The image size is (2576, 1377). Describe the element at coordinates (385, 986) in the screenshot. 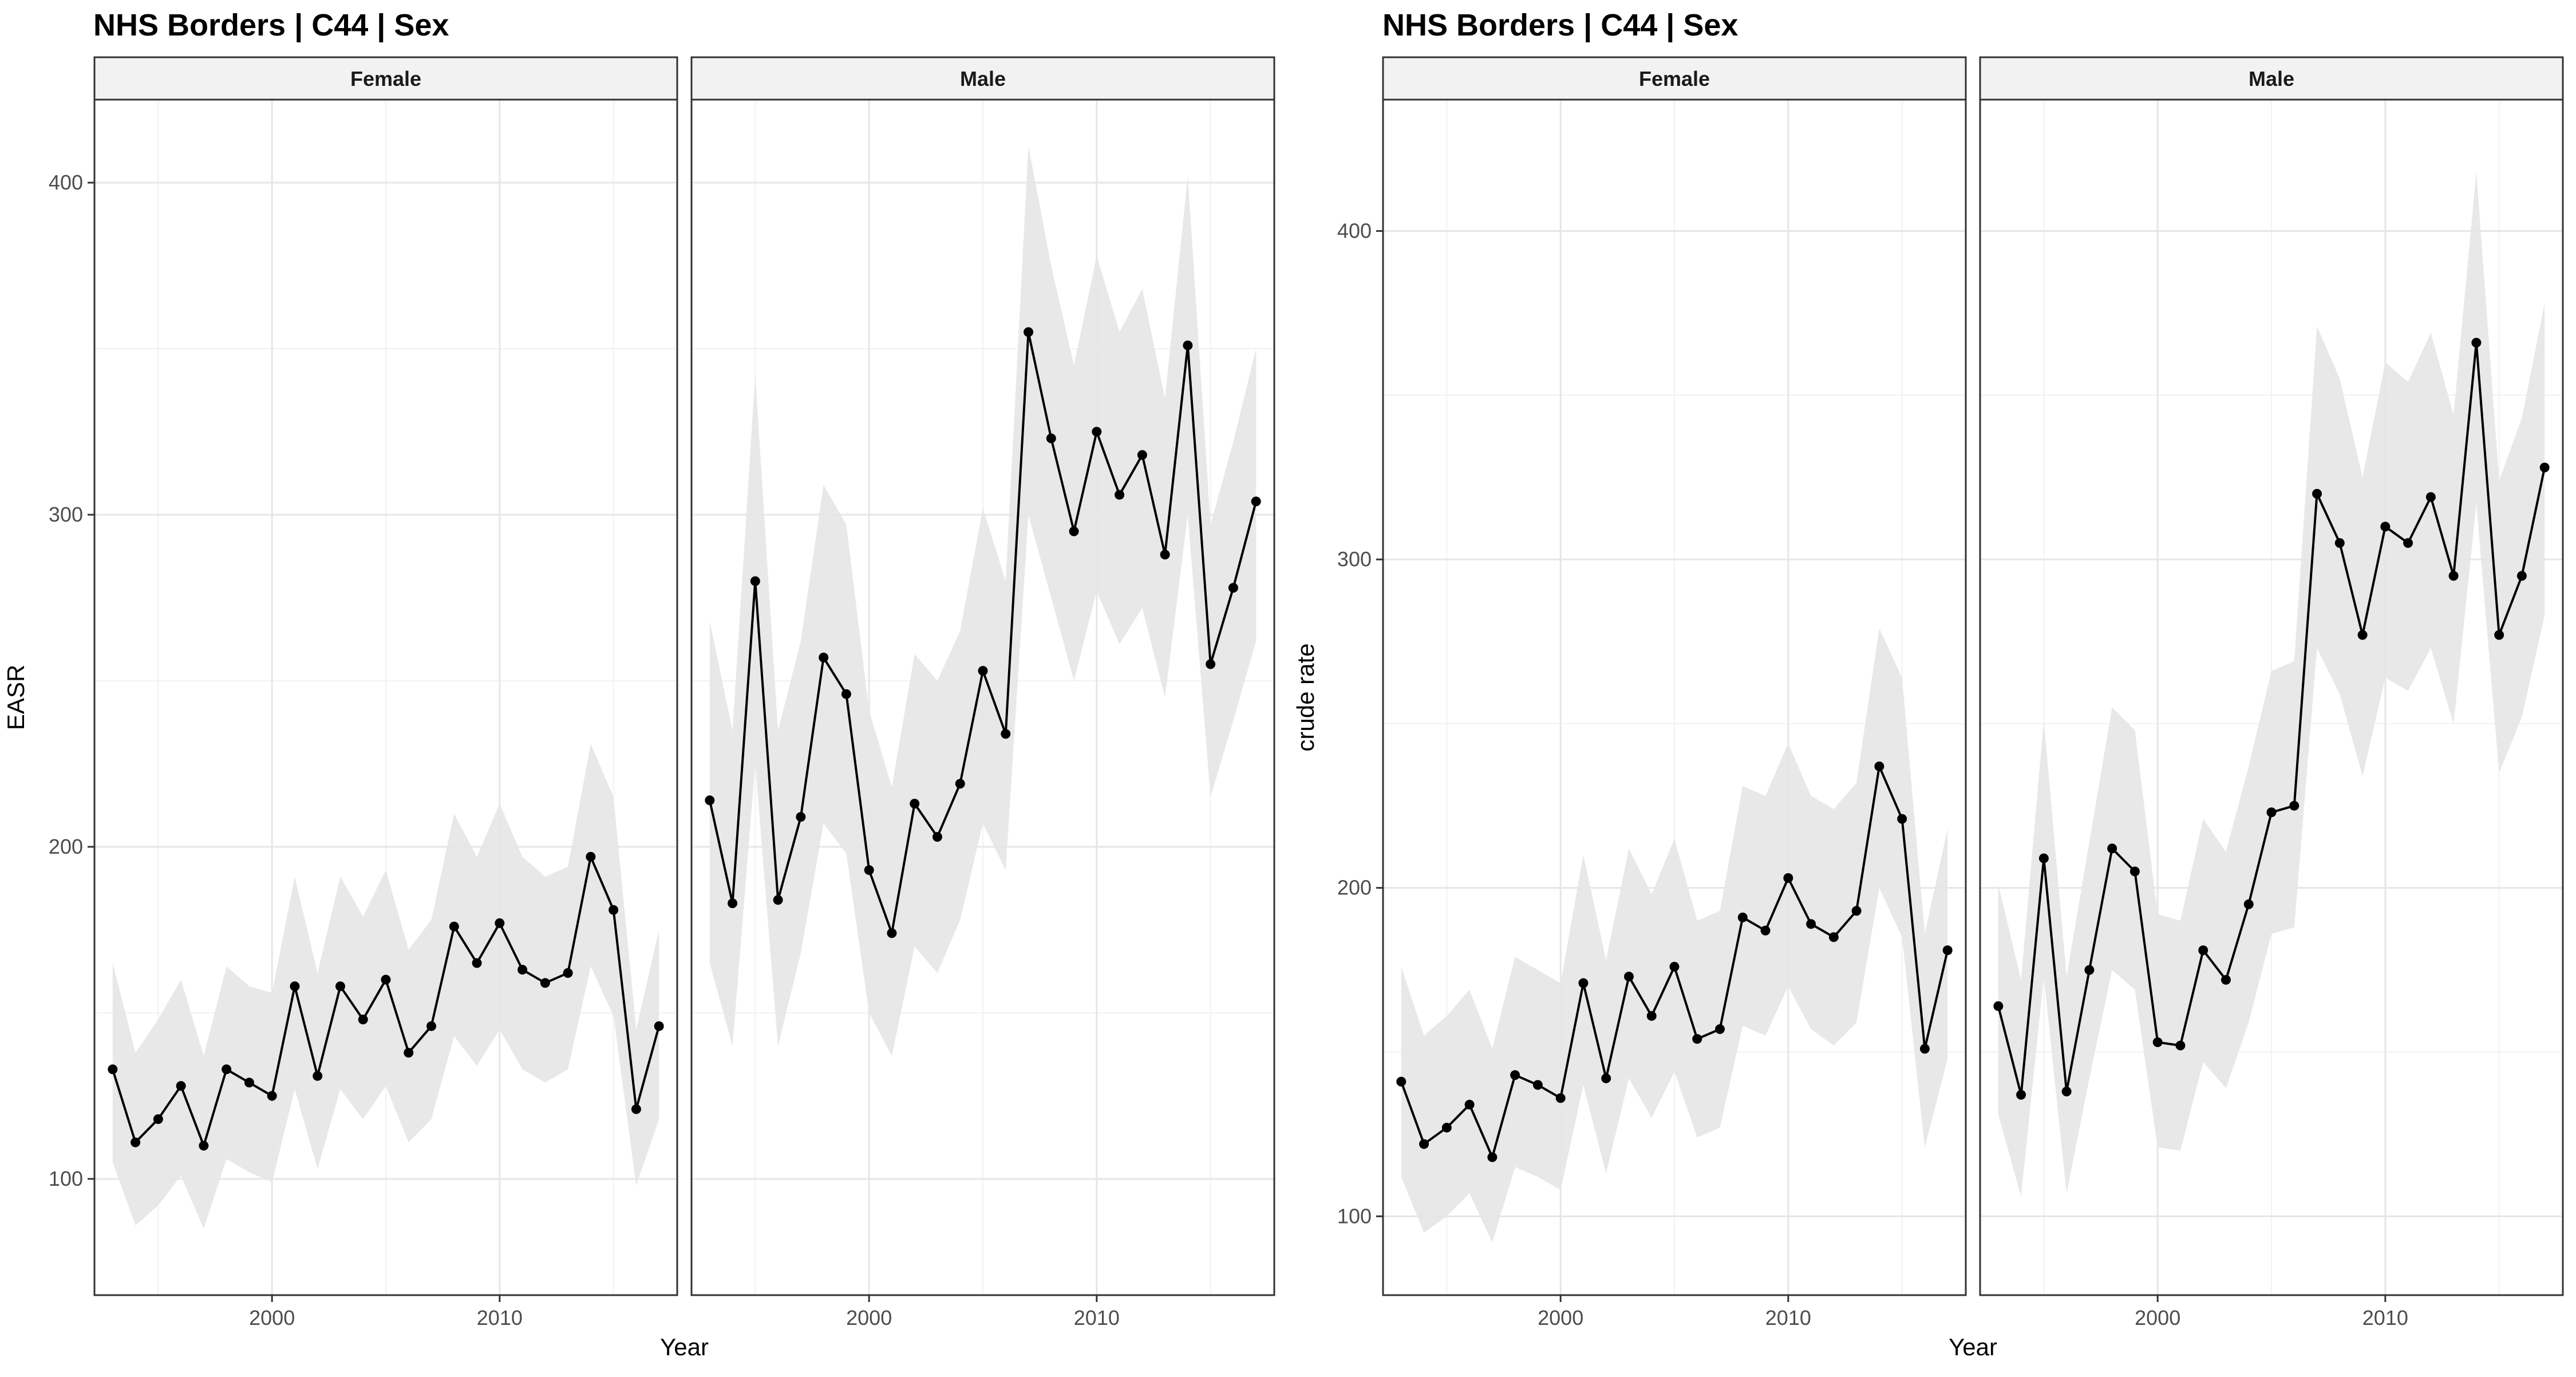

I see `confidence-ribbon` at that location.